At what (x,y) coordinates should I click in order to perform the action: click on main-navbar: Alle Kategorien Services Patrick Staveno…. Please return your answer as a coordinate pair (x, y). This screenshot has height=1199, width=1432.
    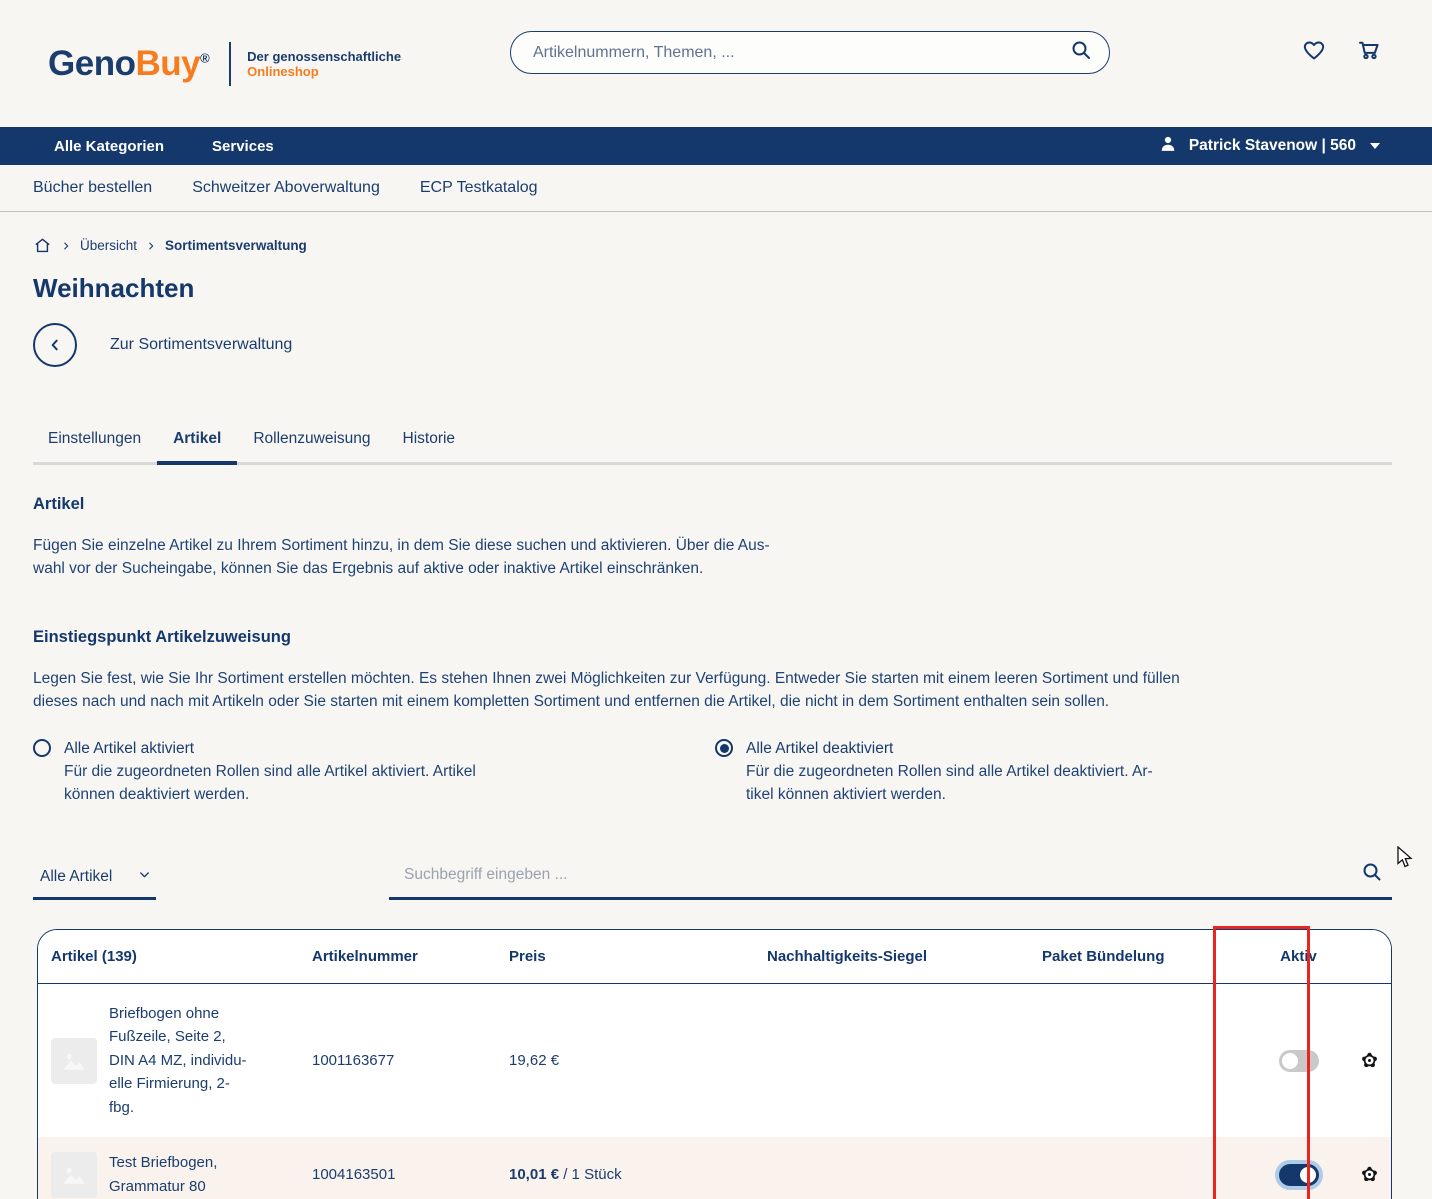
    Looking at the image, I should click on (716, 146).